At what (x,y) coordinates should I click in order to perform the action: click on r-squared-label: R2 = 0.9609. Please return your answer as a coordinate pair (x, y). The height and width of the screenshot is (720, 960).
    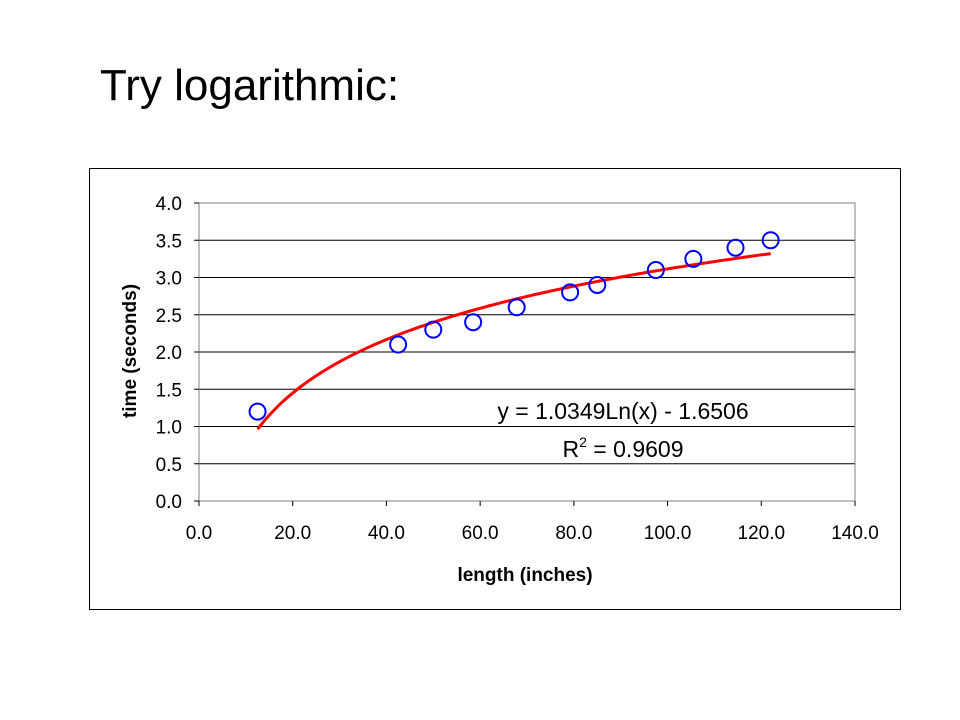
    Looking at the image, I should click on (623, 448).